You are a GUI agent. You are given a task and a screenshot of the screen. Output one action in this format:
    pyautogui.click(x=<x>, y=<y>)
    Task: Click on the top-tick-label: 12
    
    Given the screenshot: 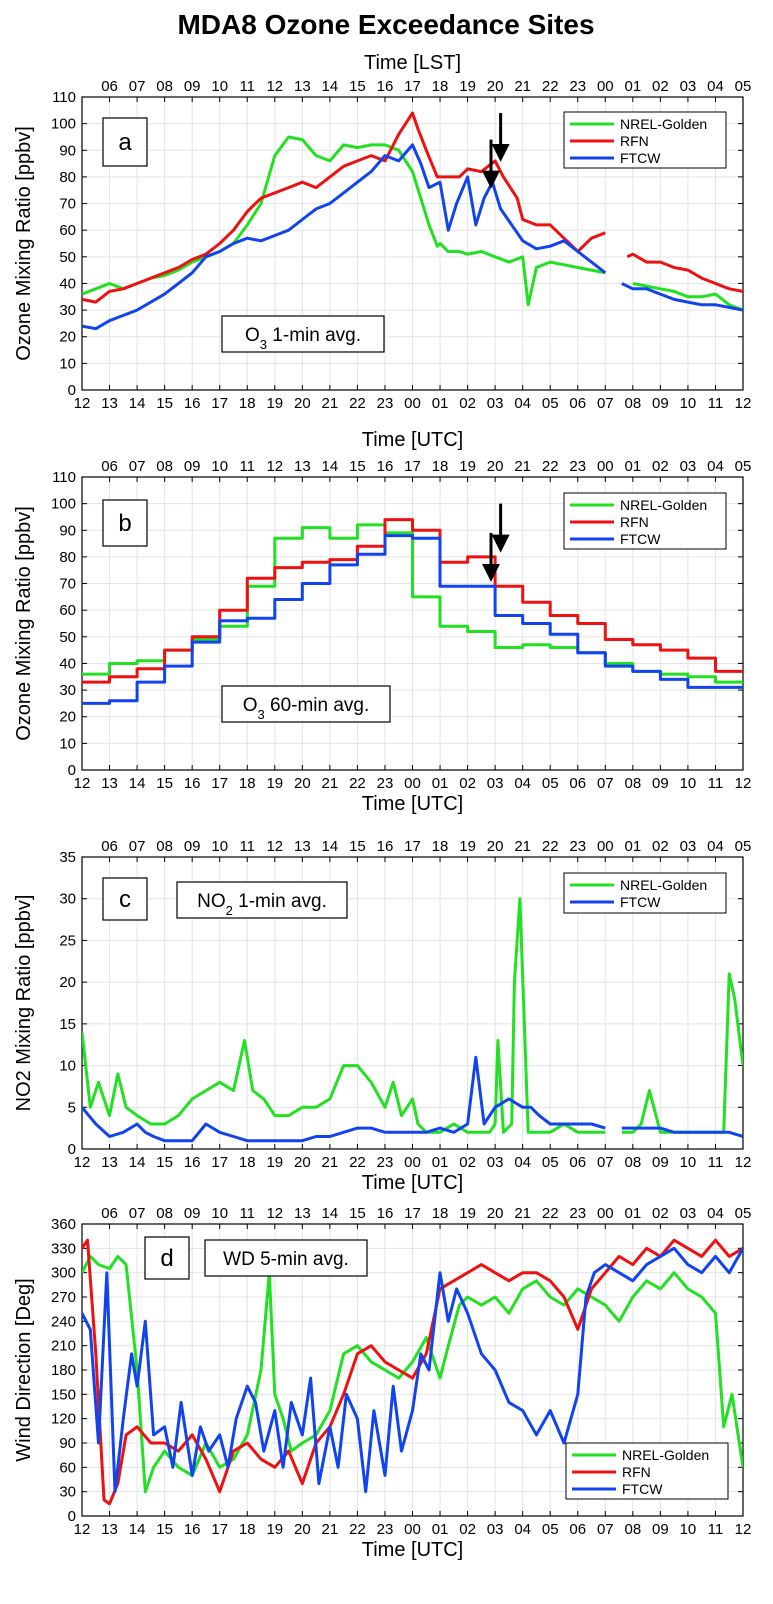 What is the action you would take?
    pyautogui.click(x=274, y=1213)
    